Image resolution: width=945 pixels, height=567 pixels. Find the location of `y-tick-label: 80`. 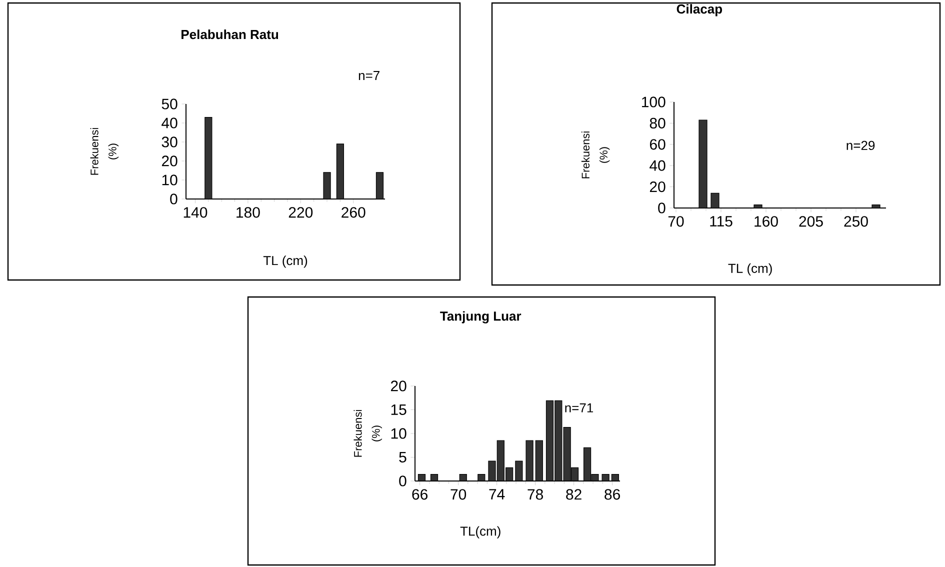

y-tick-label: 80 is located at coordinates (658, 123).